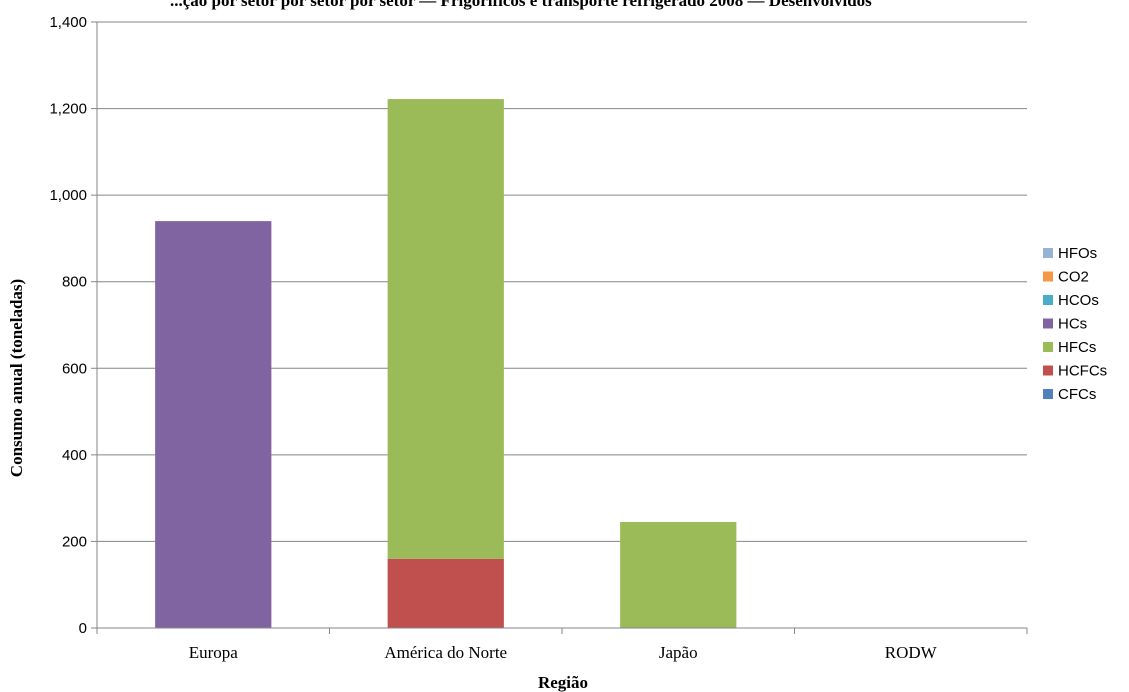 The image size is (1129, 692). Describe the element at coordinates (74, 282) in the screenshot. I see `y-tick-label: 800` at that location.